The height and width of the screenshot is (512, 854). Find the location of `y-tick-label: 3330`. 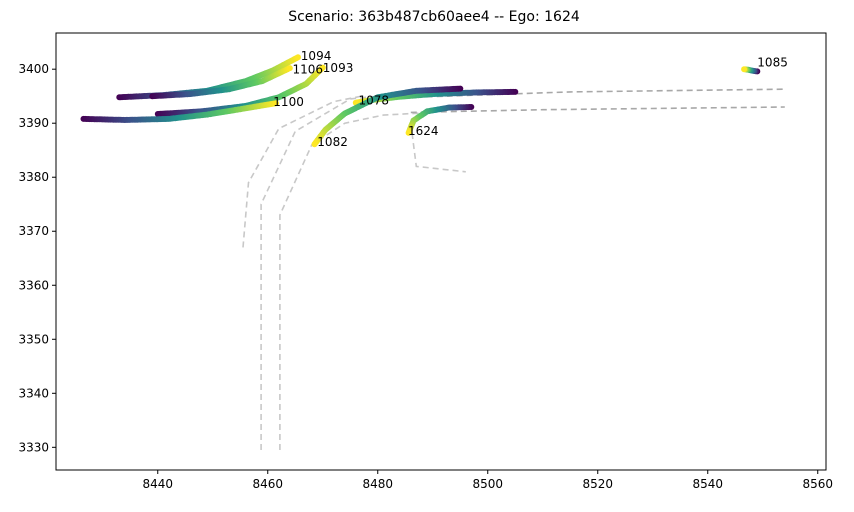

y-tick-label: 3330 is located at coordinates (33, 447).